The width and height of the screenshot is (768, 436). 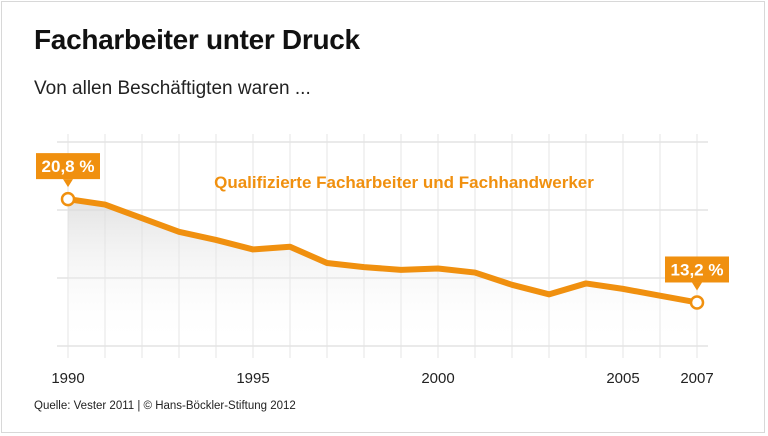 I want to click on x-tick-label: 1995, so click(x=252, y=378).